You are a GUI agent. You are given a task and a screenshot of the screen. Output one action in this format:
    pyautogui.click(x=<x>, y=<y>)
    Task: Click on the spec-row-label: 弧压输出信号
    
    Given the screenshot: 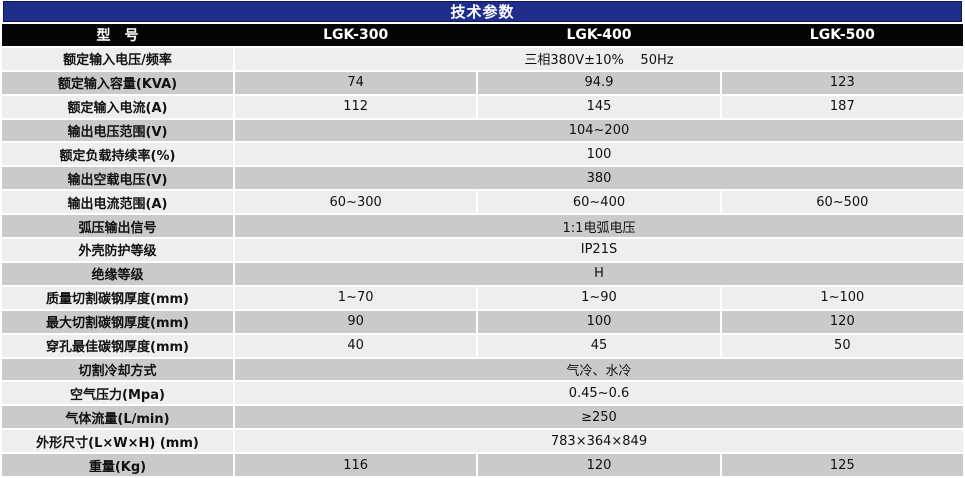 What is the action you would take?
    pyautogui.click(x=117, y=226)
    